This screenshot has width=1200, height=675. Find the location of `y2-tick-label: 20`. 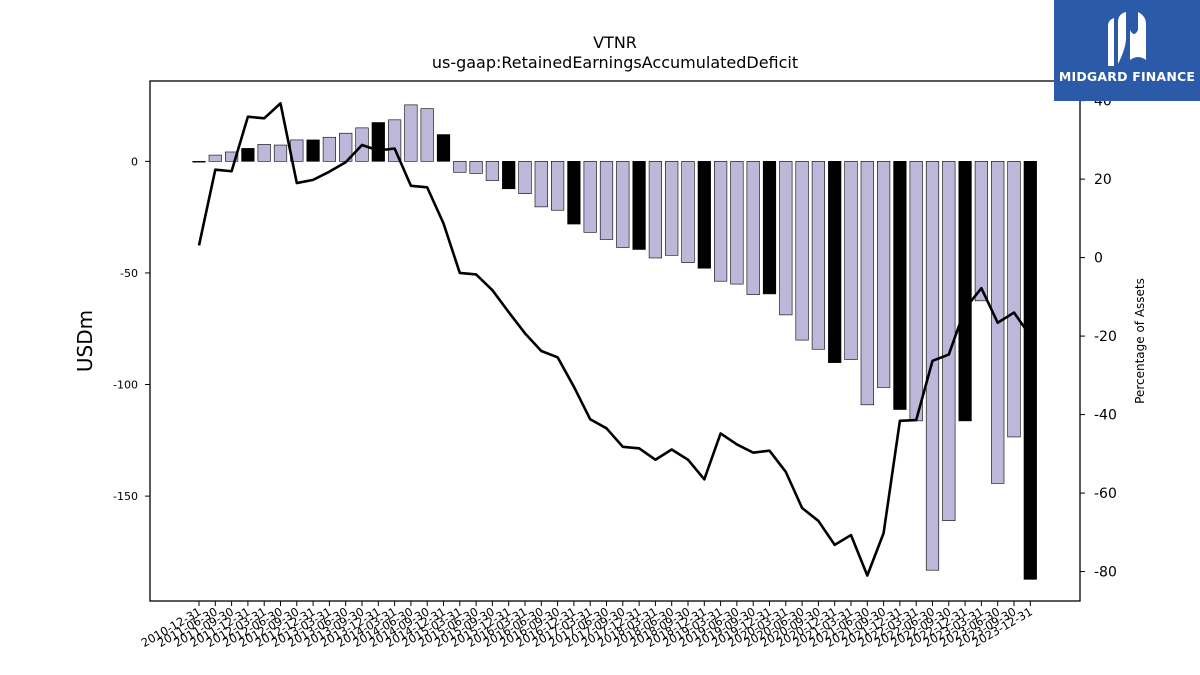

y2-tick-label: 20 is located at coordinates (1103, 180).